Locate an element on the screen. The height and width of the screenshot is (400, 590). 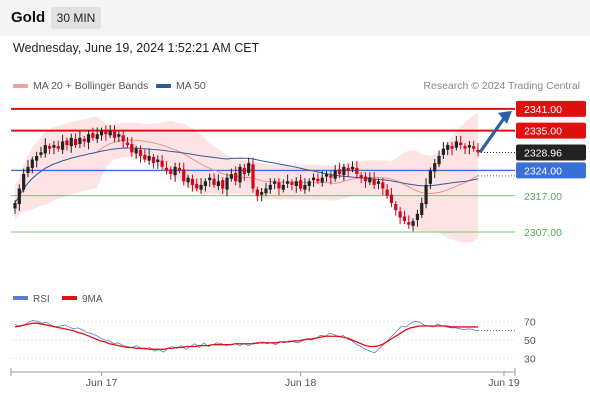
x-tick-label: Jun 18 is located at coordinates (301, 383).